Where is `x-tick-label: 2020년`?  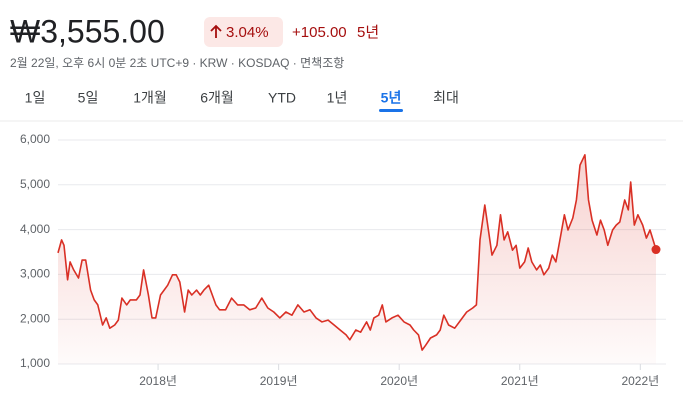 x-tick-label: 2020년 is located at coordinates (399, 381).